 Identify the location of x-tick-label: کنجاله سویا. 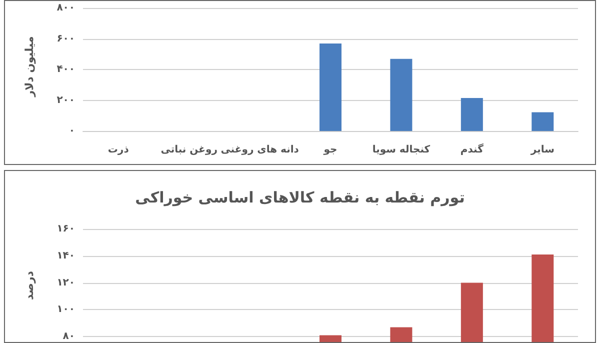
(401, 150).